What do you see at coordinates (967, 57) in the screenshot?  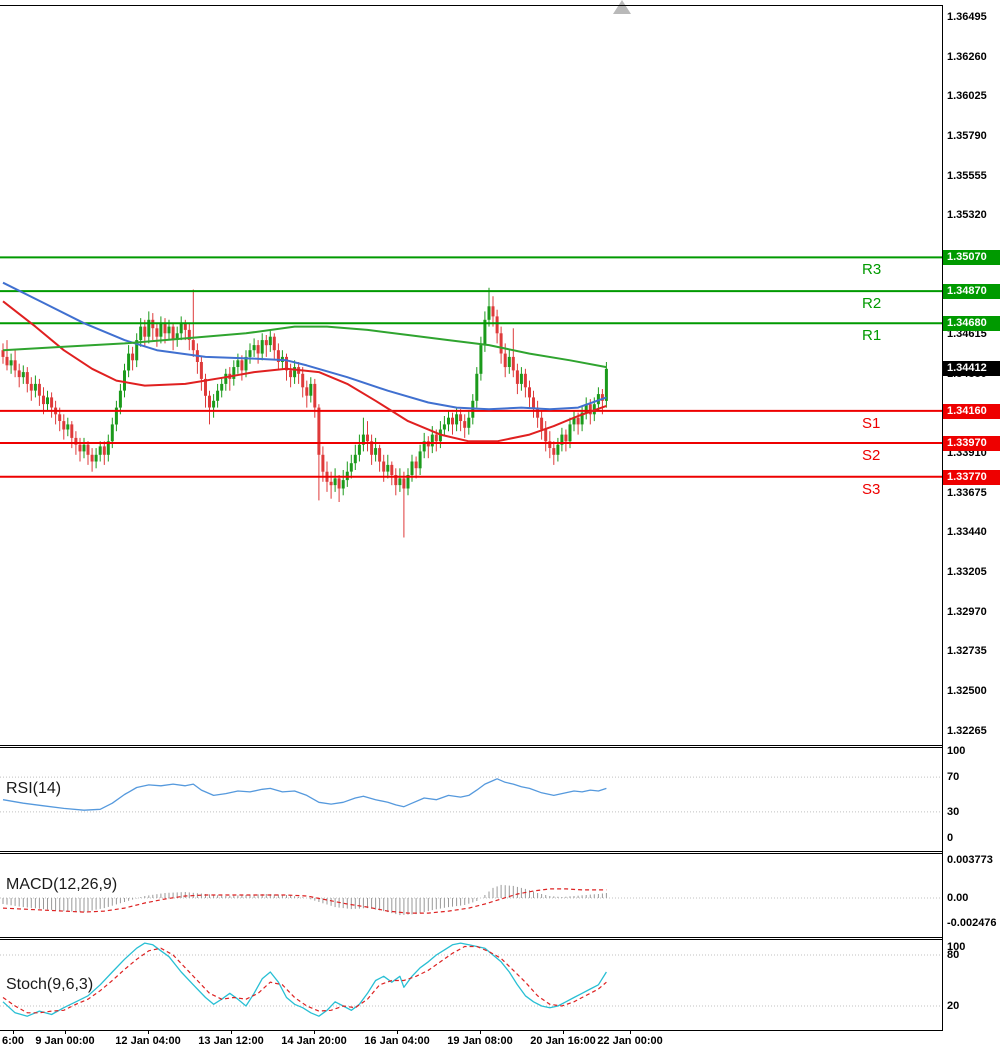 I see `price-axis-label: 1.36260` at bounding box center [967, 57].